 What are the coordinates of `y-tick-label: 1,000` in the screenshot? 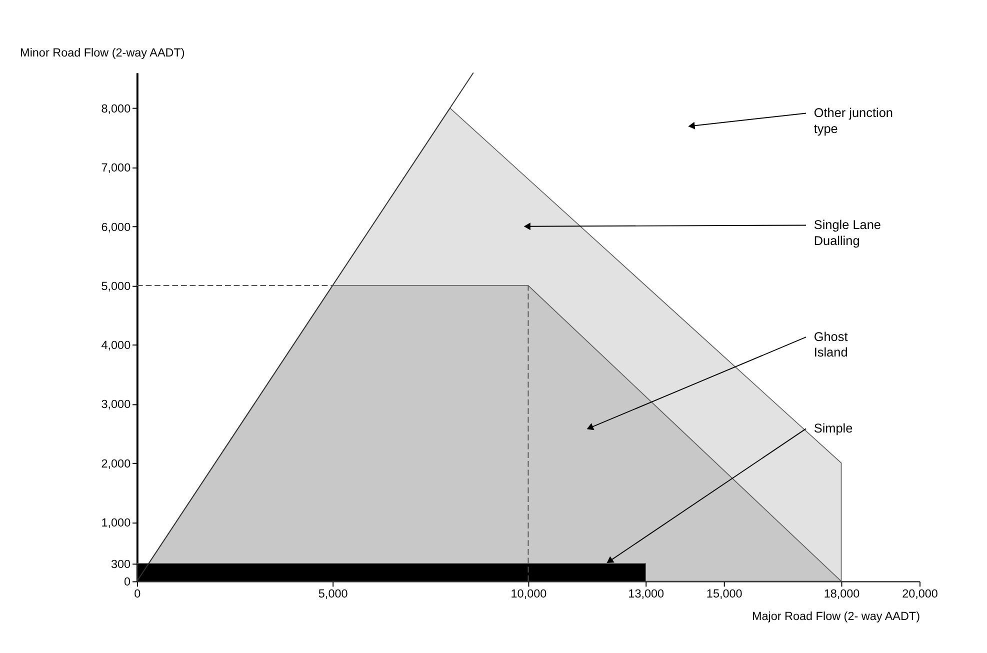 It's located at (116, 523).